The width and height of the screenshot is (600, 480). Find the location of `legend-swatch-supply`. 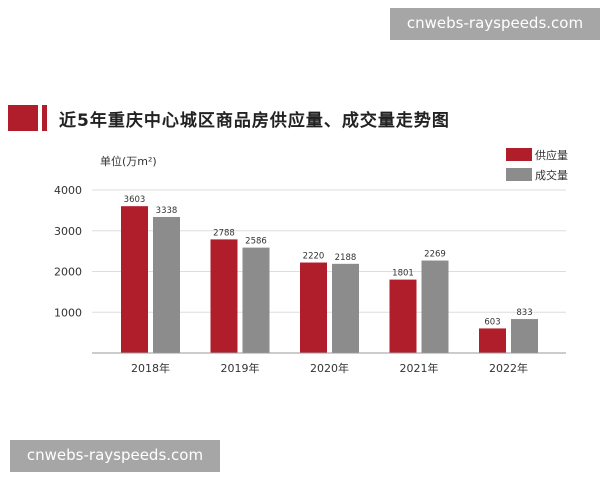

legend-swatch-supply is located at coordinates (519, 154).